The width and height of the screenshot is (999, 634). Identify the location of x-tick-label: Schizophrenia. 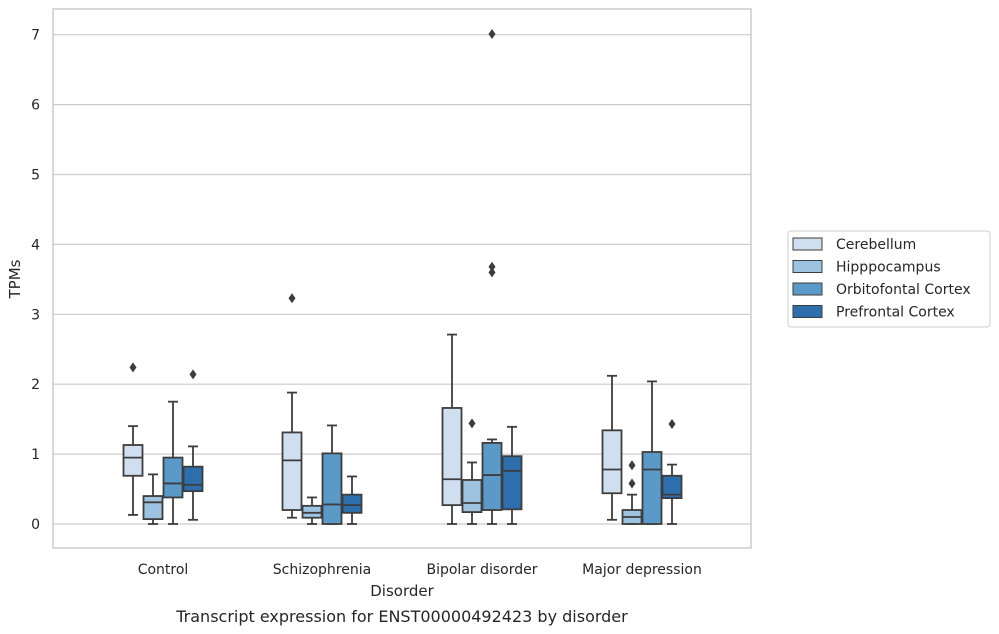
(322, 570).